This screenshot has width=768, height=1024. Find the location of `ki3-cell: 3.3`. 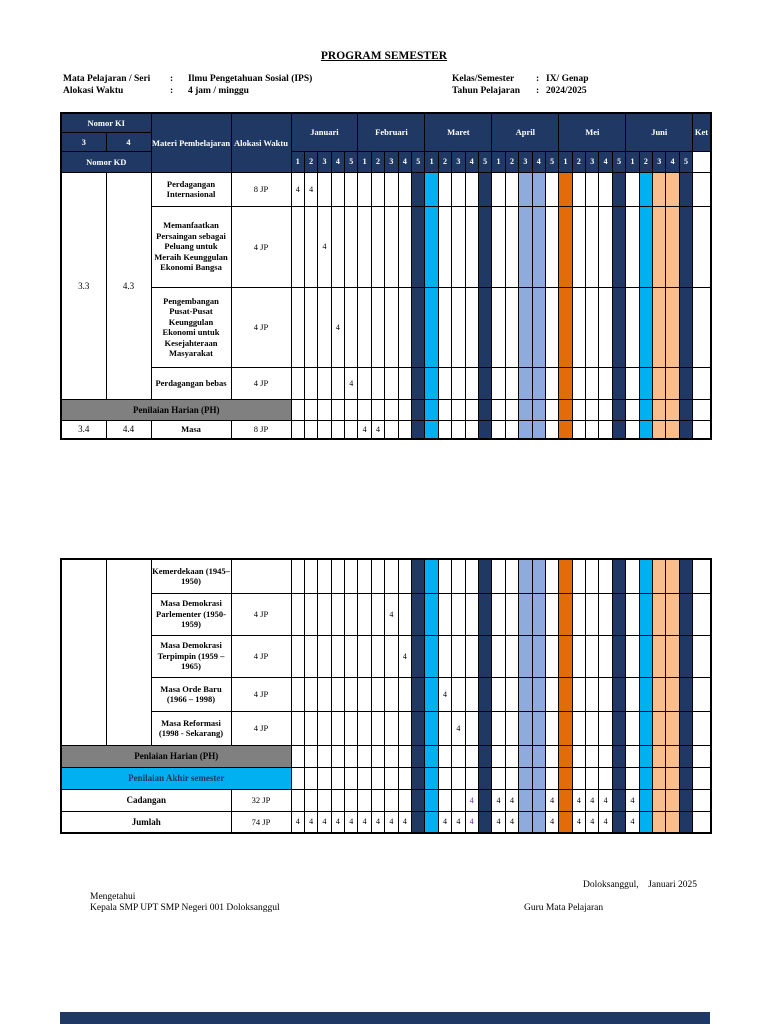

ki3-cell: 3.3 is located at coordinates (83, 285).